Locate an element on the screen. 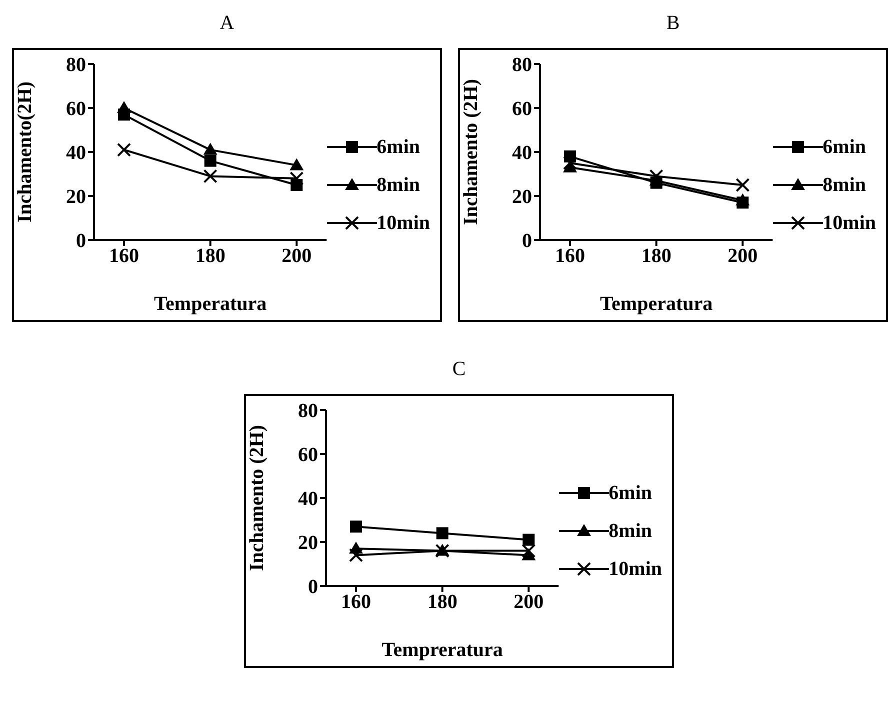 This screenshot has height=702, width=889. y-axis-title: Inchamento(2H) is located at coordinates (25, 152).